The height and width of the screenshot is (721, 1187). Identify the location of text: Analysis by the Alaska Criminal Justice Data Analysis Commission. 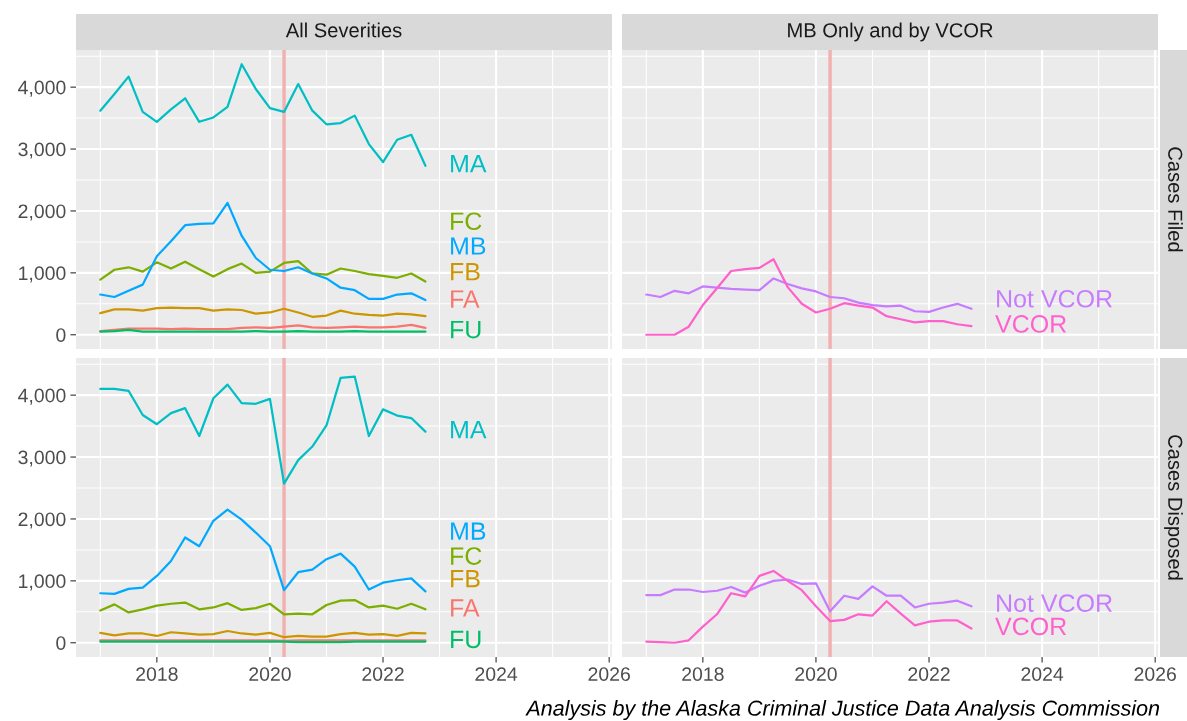
(842, 710).